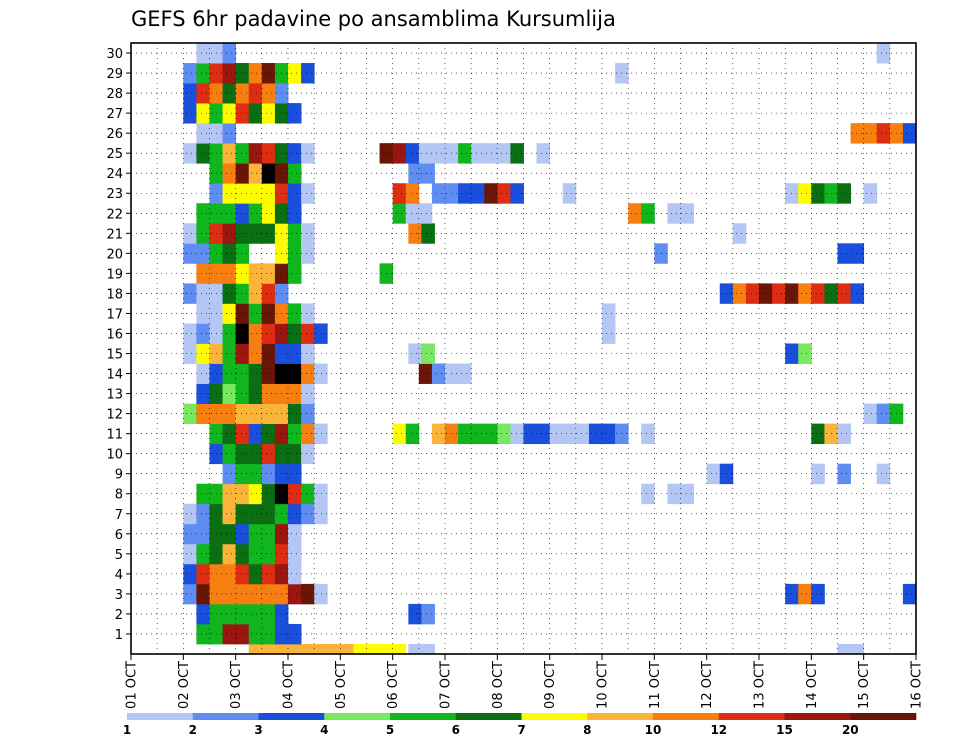  I want to click on y-tick-label: 3, so click(119, 595).